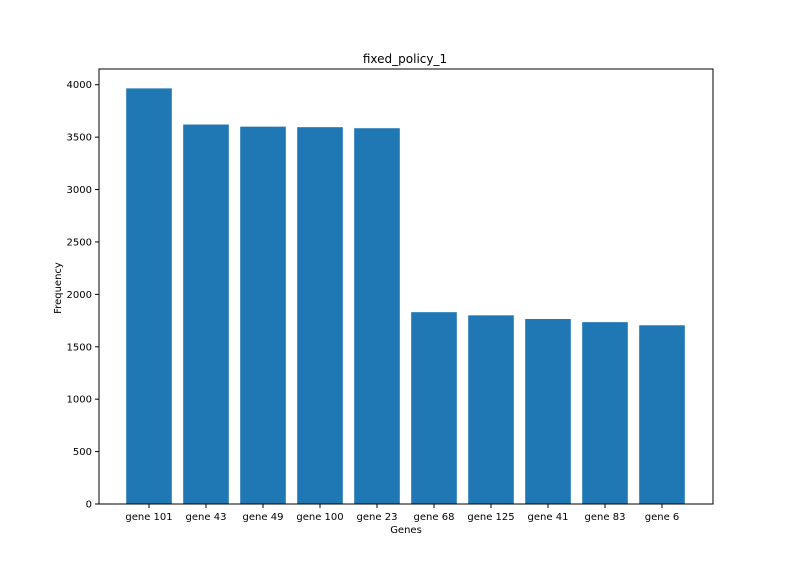 The height and width of the screenshot is (581, 792). What do you see at coordinates (79, 347) in the screenshot?
I see `y-tick-label: 1500` at bounding box center [79, 347].